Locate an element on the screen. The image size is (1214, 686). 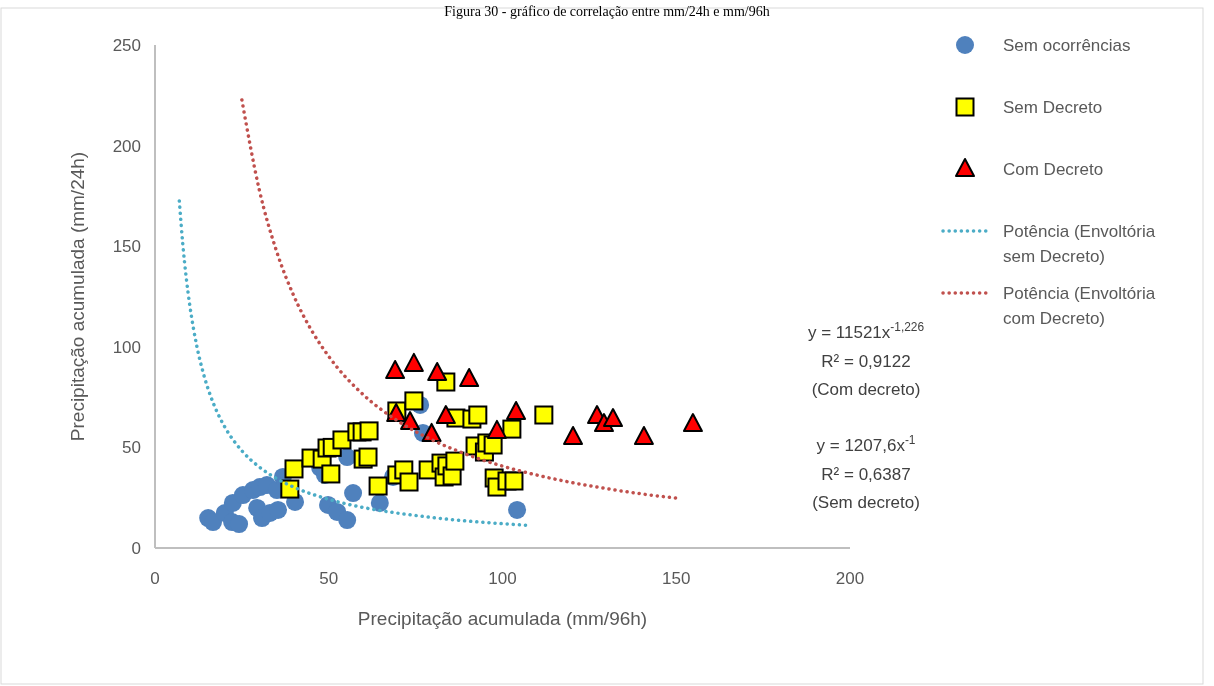
y-tick-label: 200 is located at coordinates (126, 146).